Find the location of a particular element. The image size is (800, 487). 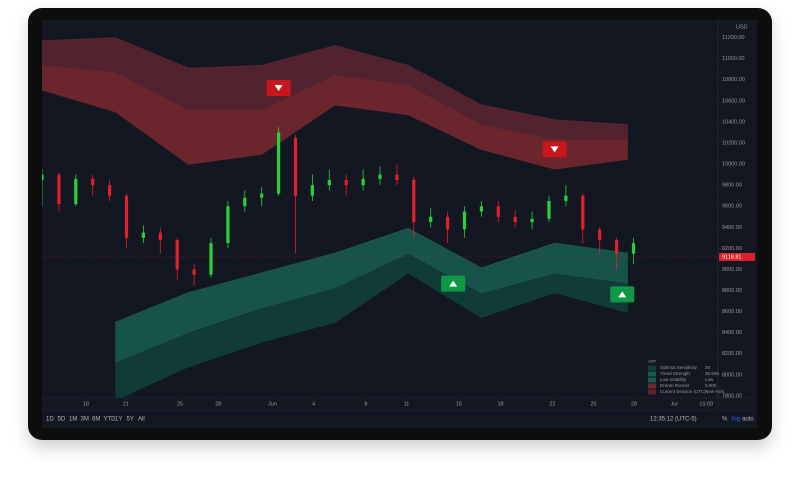

scale-button: auto is located at coordinates (748, 420).